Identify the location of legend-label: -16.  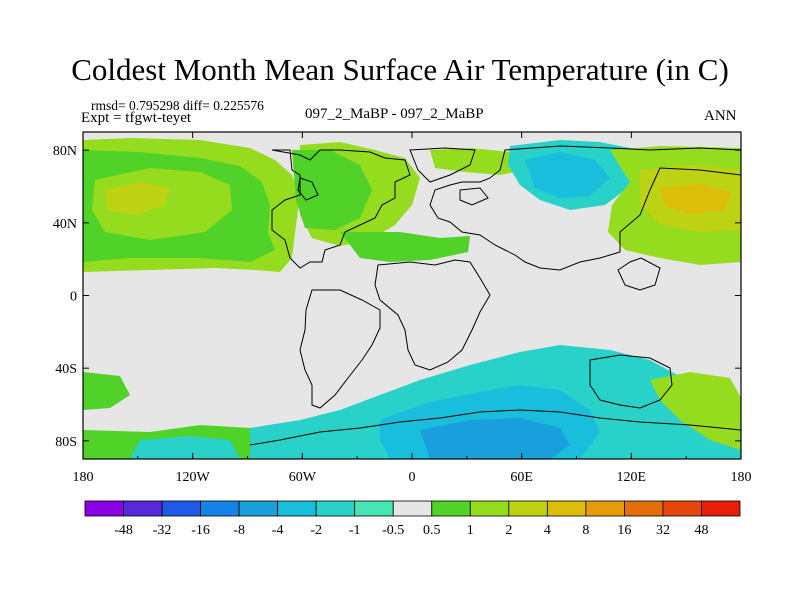
(200, 530).